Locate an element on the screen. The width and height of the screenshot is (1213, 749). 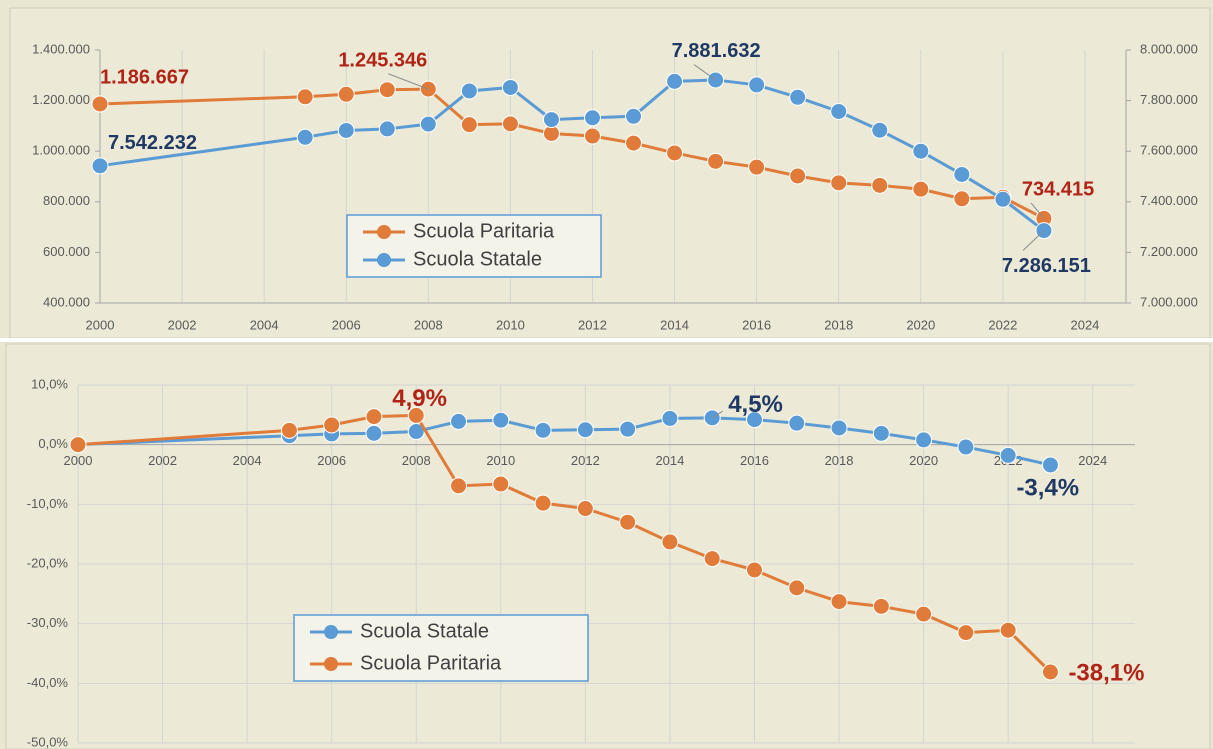
x-tick-label: 2020 is located at coordinates (923, 460).